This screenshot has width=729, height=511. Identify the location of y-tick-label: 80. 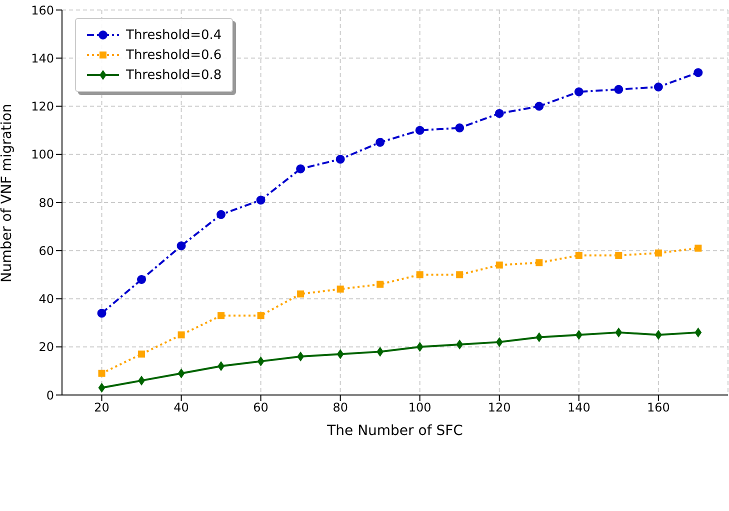
(46, 203).